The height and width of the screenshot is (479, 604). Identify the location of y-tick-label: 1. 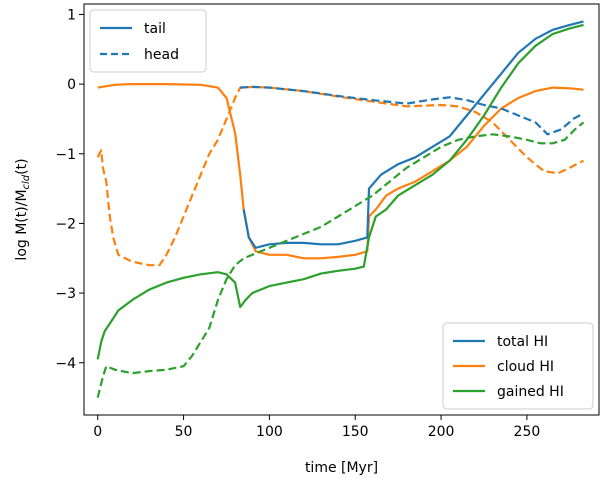
(71, 15).